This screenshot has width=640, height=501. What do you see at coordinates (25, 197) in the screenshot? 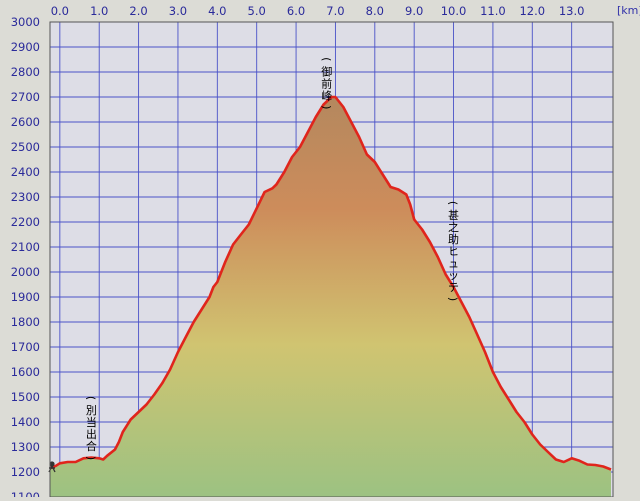
I see `y-tick-label: 2300` at bounding box center [25, 197].